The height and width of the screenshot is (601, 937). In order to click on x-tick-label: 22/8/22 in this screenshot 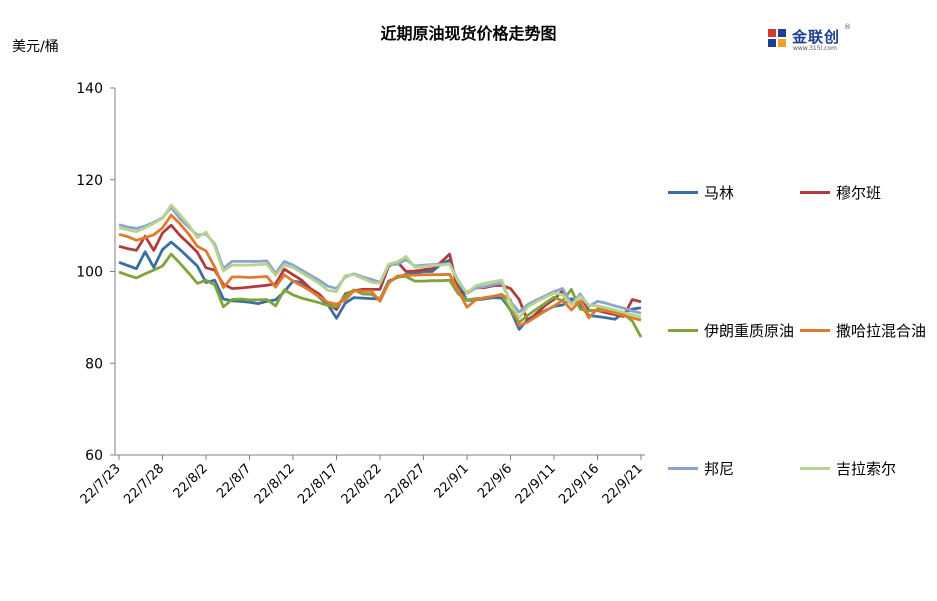, I will do `click(362, 484)`.